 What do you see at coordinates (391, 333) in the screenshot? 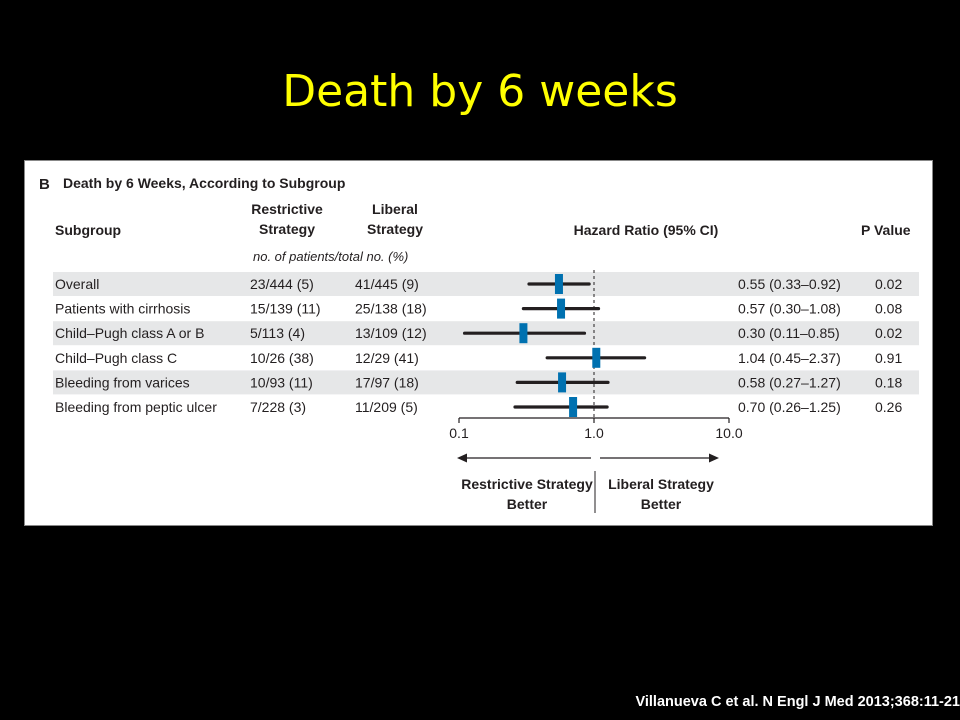
I see `row-liberal-count: 13/109 (12)` at bounding box center [391, 333].